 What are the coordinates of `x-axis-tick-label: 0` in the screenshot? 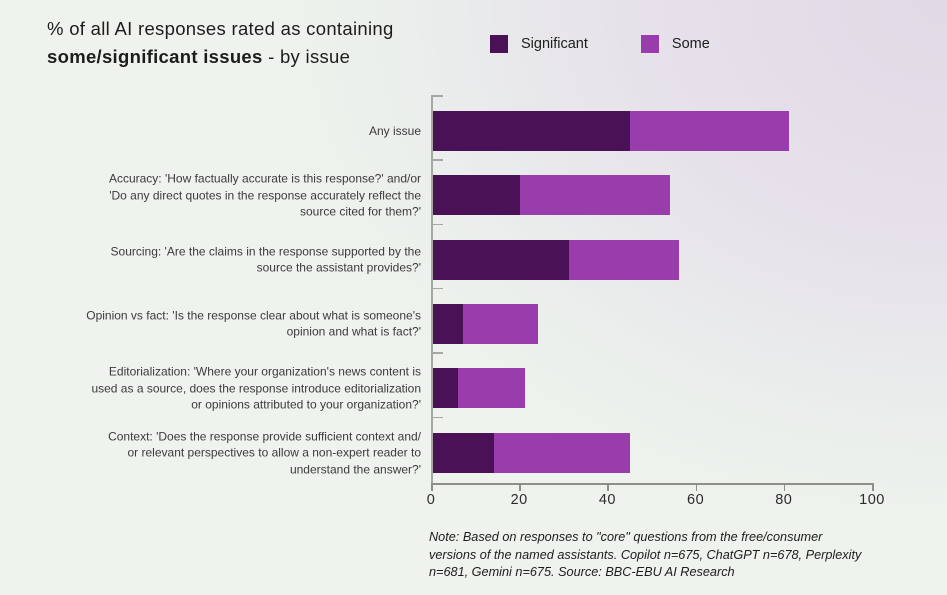 It's located at (431, 500).